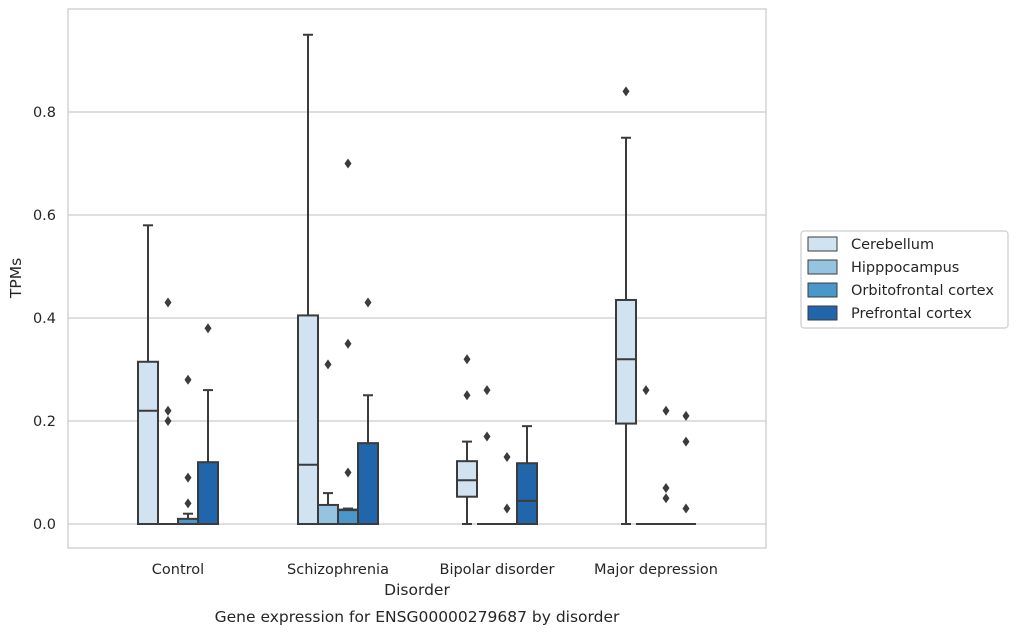  I want to click on legend-label: Hipppocampus, so click(905, 268).